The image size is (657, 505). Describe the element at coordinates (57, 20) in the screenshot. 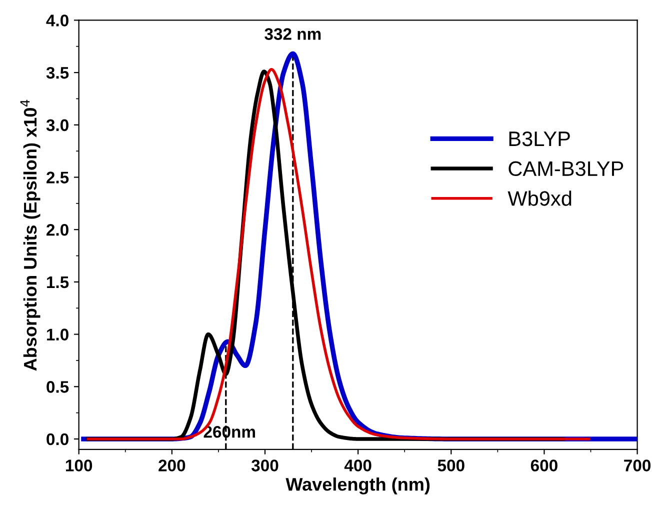

I see `y-tick-label: 4.0` at that location.